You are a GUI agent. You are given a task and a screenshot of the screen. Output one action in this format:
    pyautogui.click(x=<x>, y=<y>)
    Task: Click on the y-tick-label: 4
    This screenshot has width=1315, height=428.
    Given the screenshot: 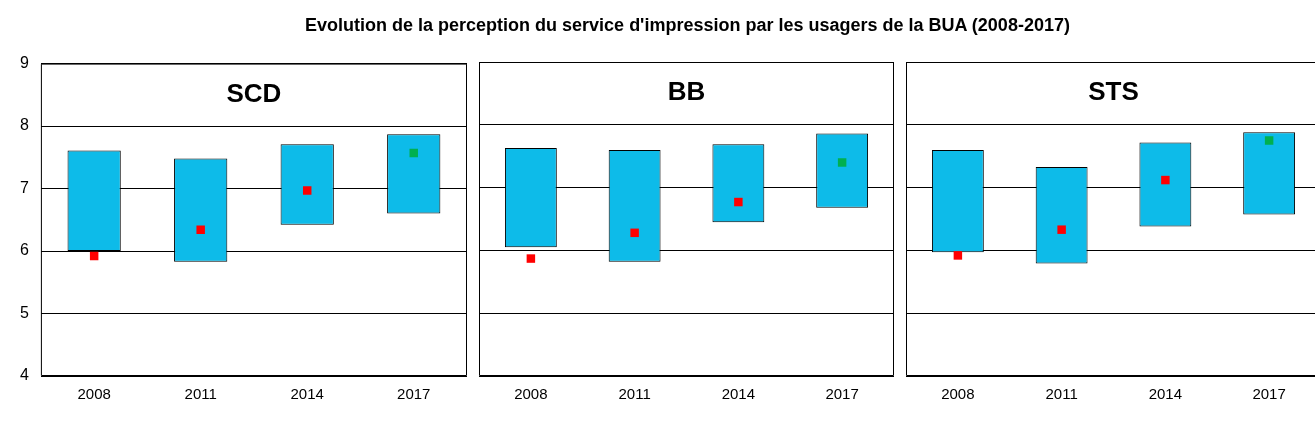 What is the action you would take?
    pyautogui.click(x=24, y=375)
    